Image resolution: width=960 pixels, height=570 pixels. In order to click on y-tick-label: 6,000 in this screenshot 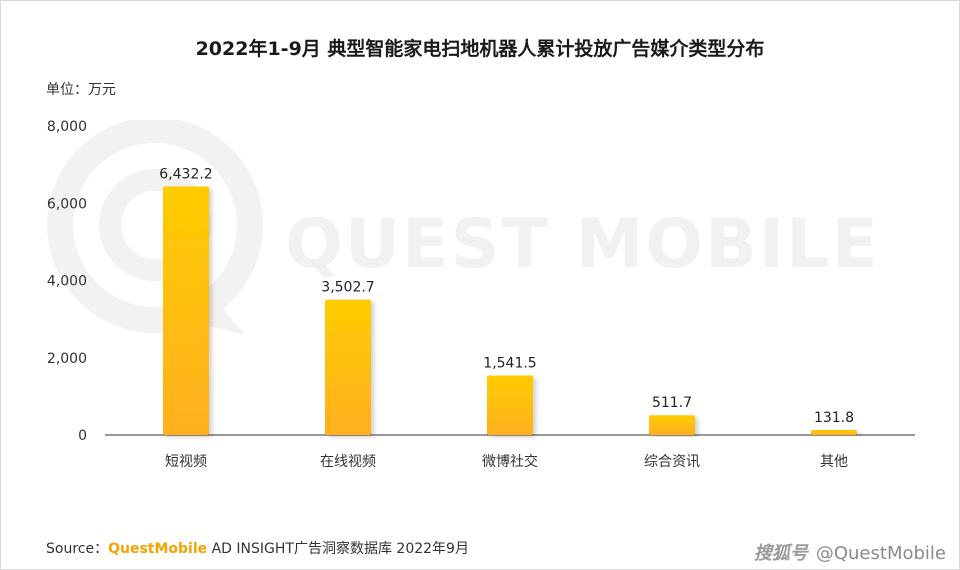, I will do `click(67, 204)`.